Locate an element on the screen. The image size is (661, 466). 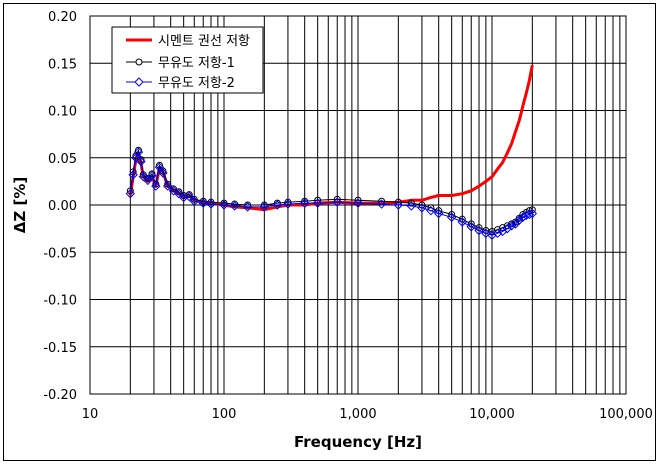
x-tick-labels: 10 100 1,000 10,000 100,000 is located at coordinates (367, 414).